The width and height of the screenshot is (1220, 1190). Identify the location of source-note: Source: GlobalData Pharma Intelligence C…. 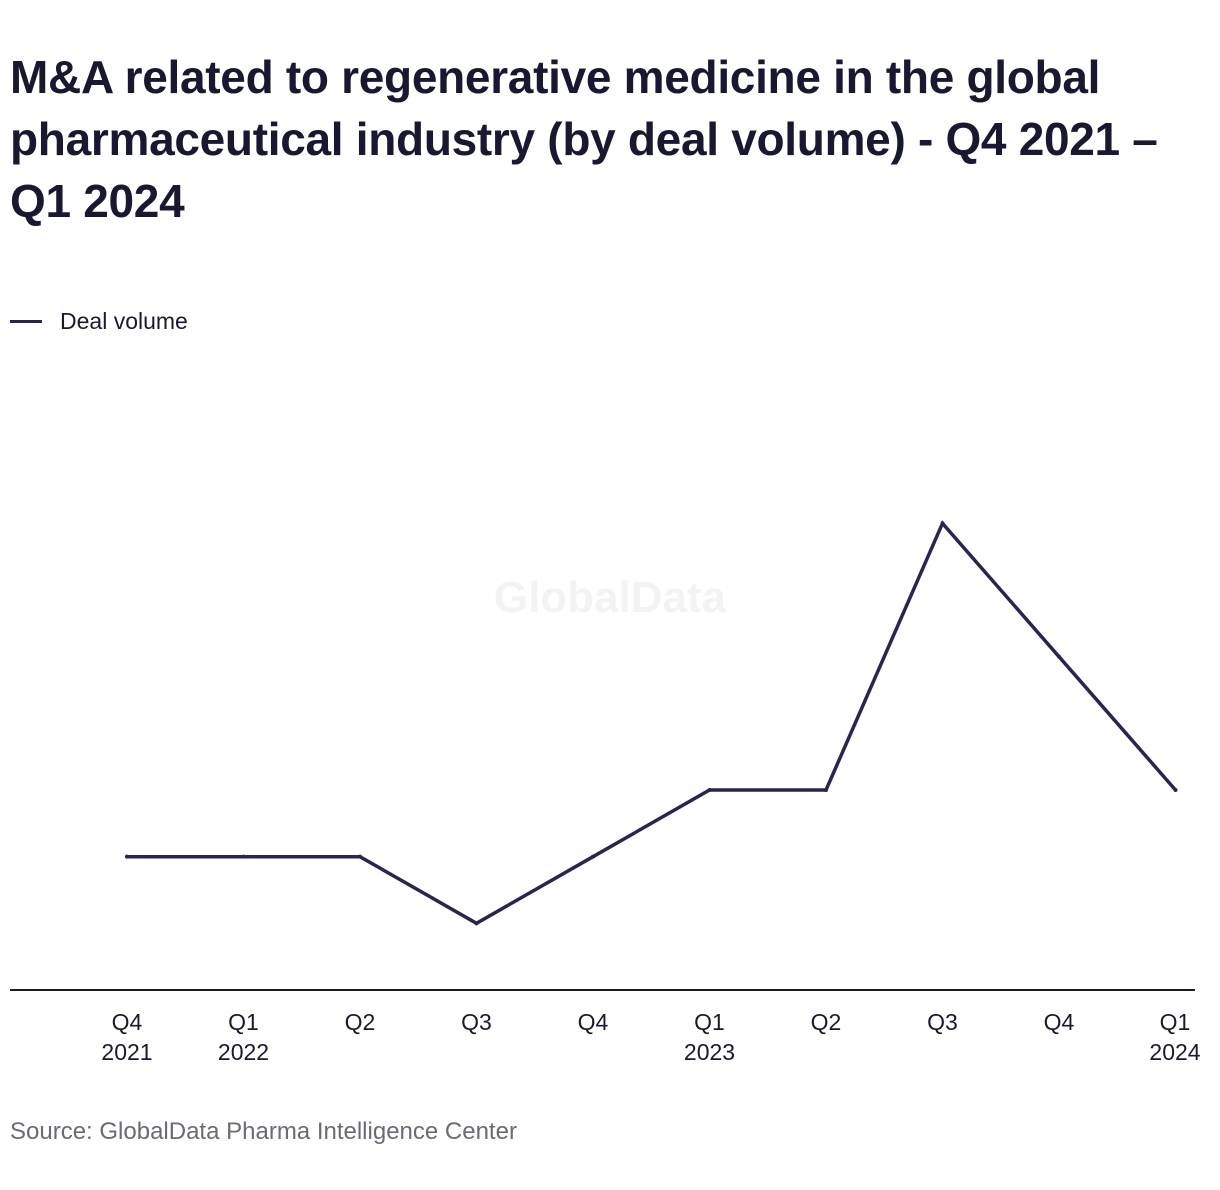
(263, 1131).